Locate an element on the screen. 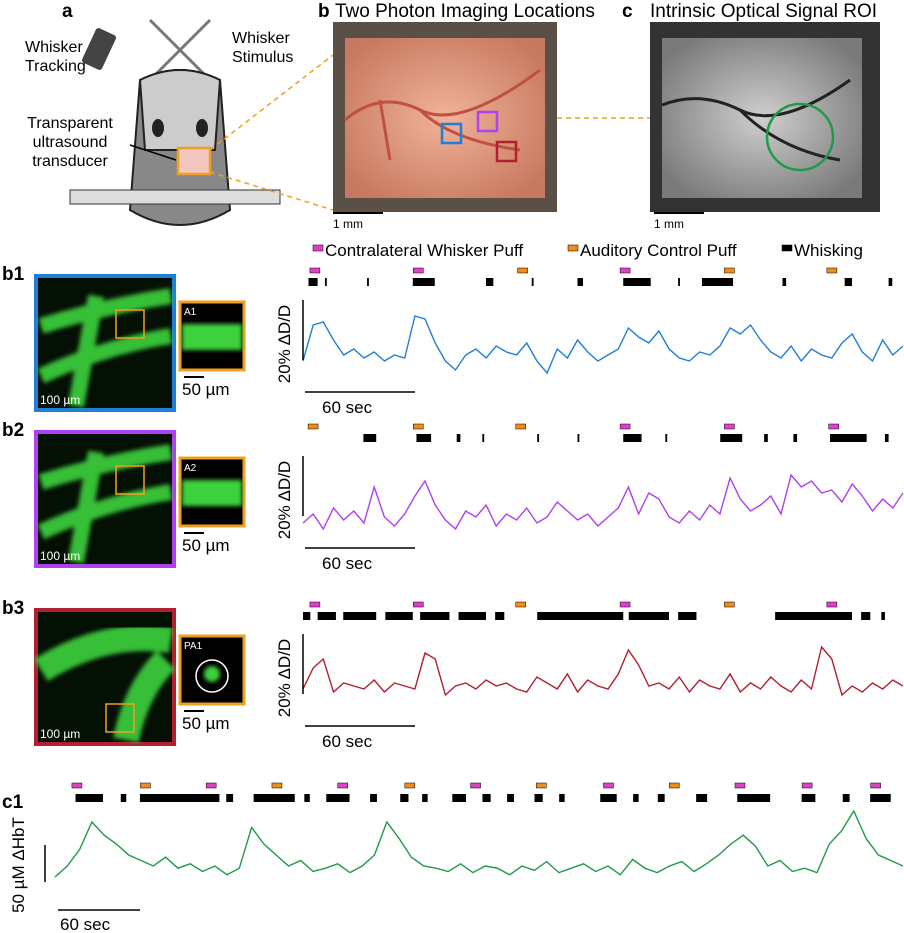  mouse-illustration is located at coordinates (359, 122).